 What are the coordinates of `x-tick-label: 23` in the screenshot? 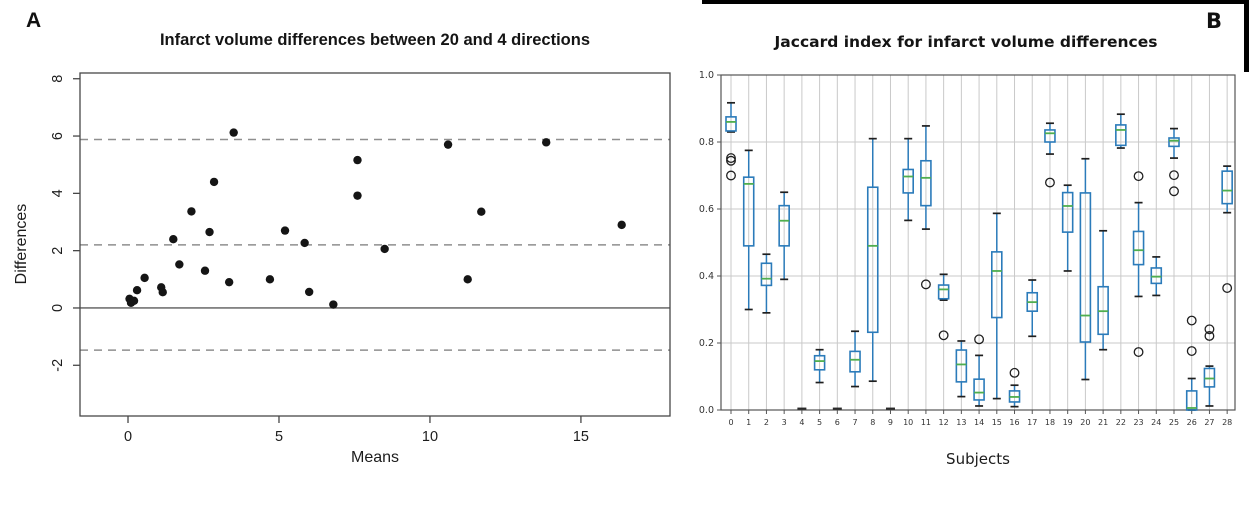 It's located at (1138, 422).